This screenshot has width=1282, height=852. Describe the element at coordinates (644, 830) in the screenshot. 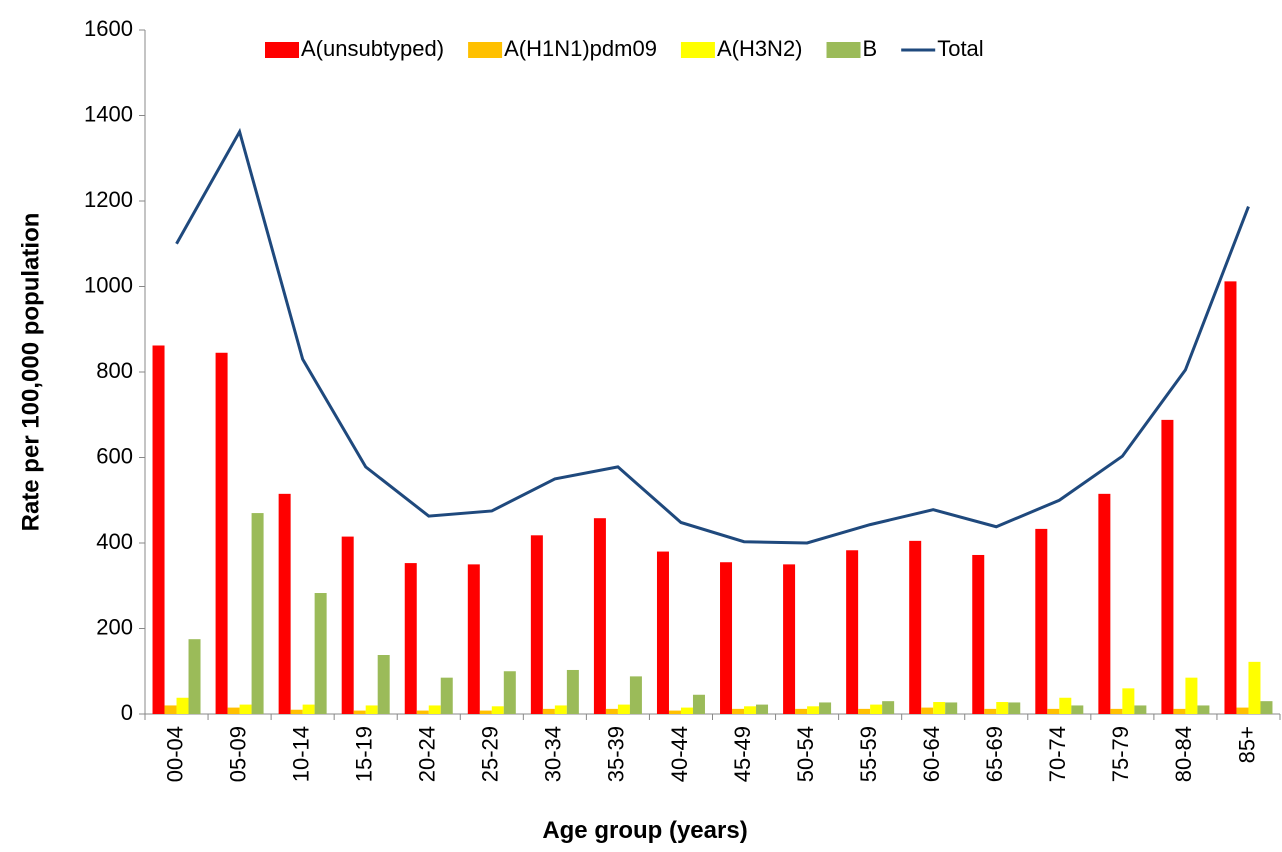

I see `x-axis-title: Age group (years)` at that location.